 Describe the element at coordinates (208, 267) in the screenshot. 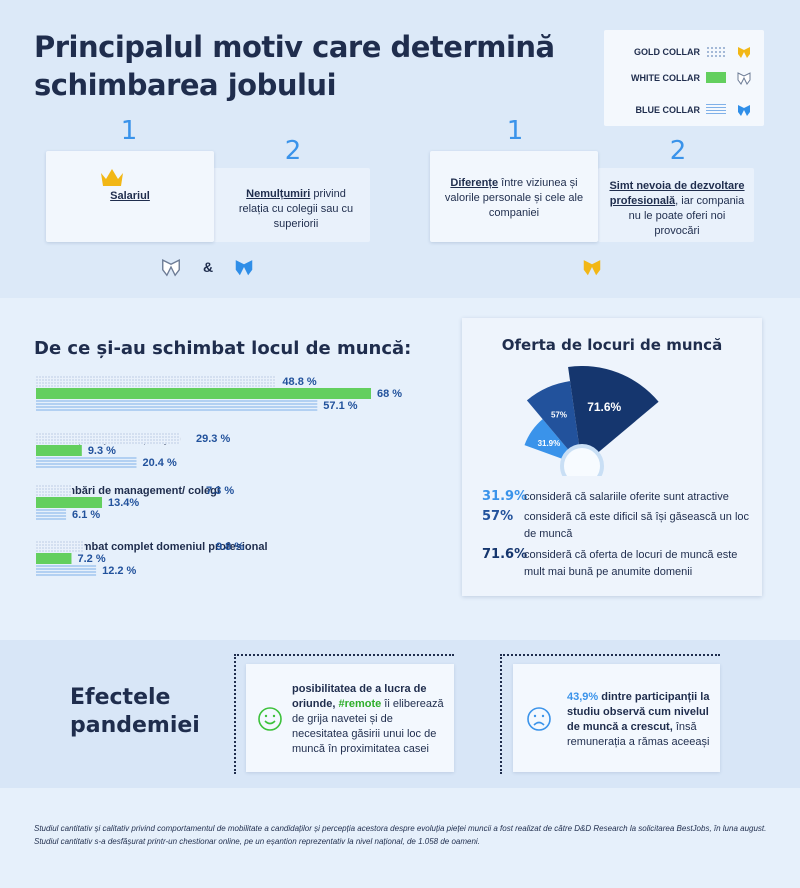

I see `ampersand: &` at that location.